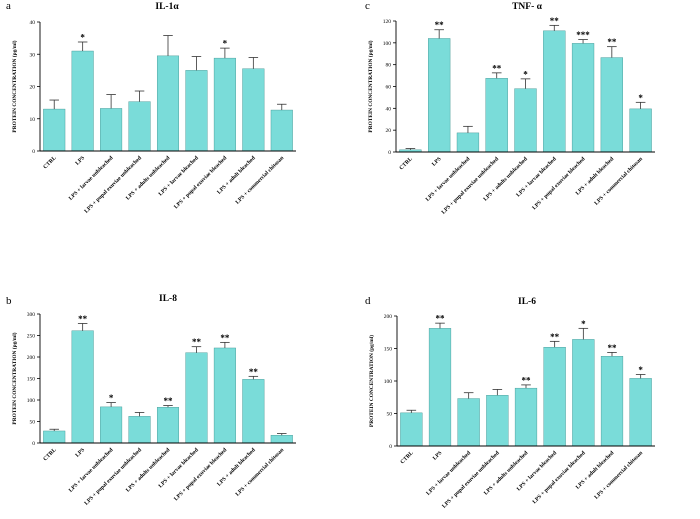  I want to click on chart-title: IL-6, so click(527, 302).